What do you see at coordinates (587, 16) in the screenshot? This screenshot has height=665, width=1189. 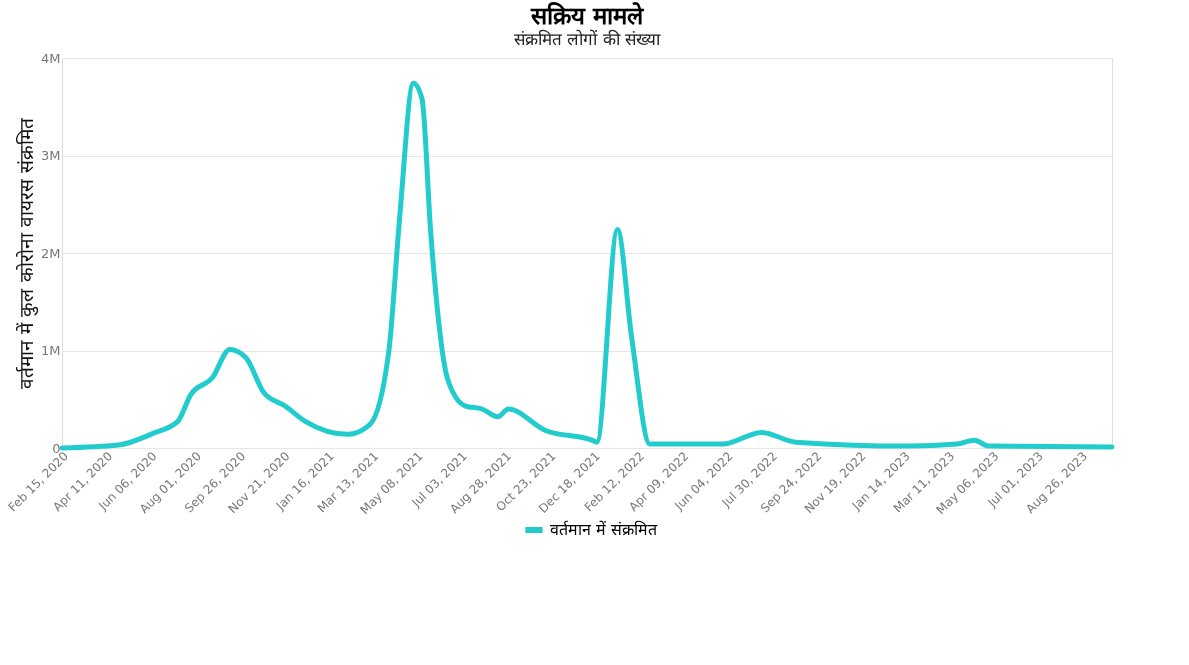 I see `chart-title: सक्रिय मामले` at bounding box center [587, 16].